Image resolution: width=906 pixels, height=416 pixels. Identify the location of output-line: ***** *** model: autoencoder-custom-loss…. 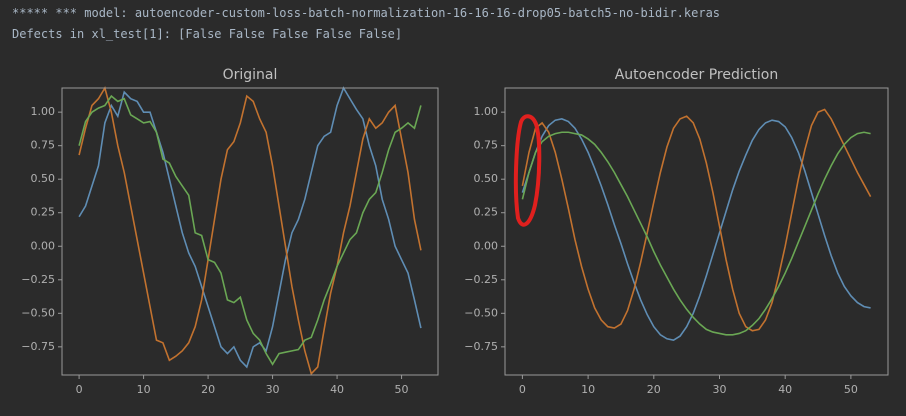
(366, 13).